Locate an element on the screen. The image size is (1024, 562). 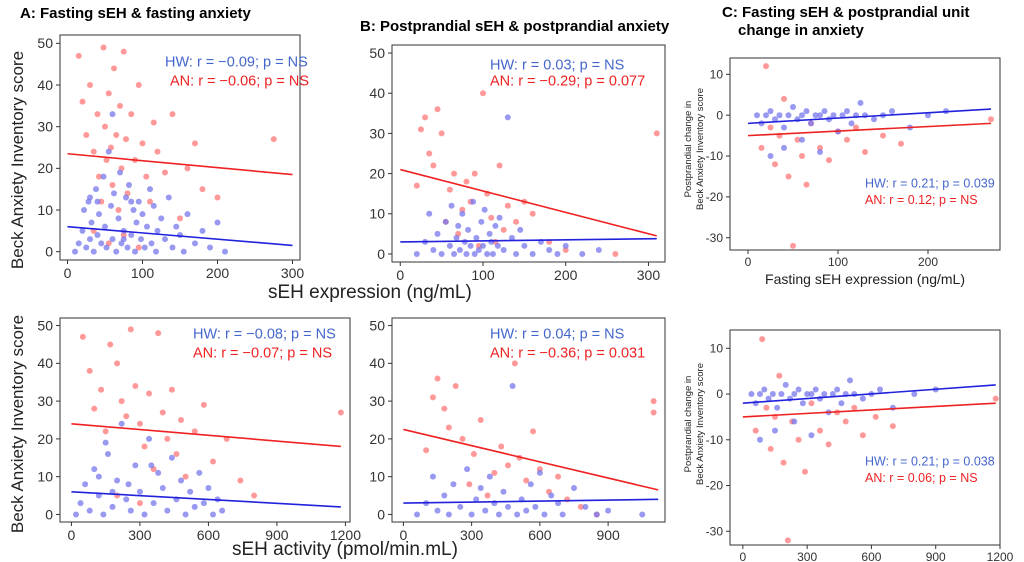
y-tick-label: 50 is located at coordinates (377, 325).